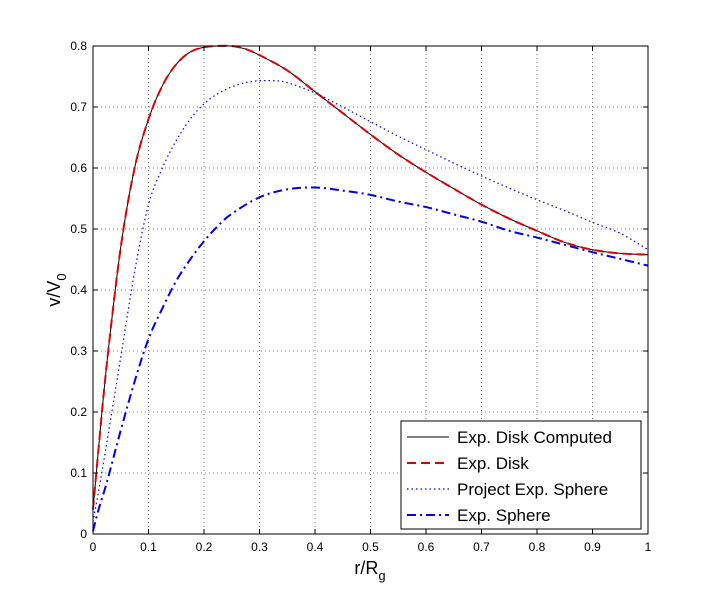 The height and width of the screenshot is (600, 715). What do you see at coordinates (78, 229) in the screenshot?
I see `y-tick-label: 0.5` at bounding box center [78, 229].